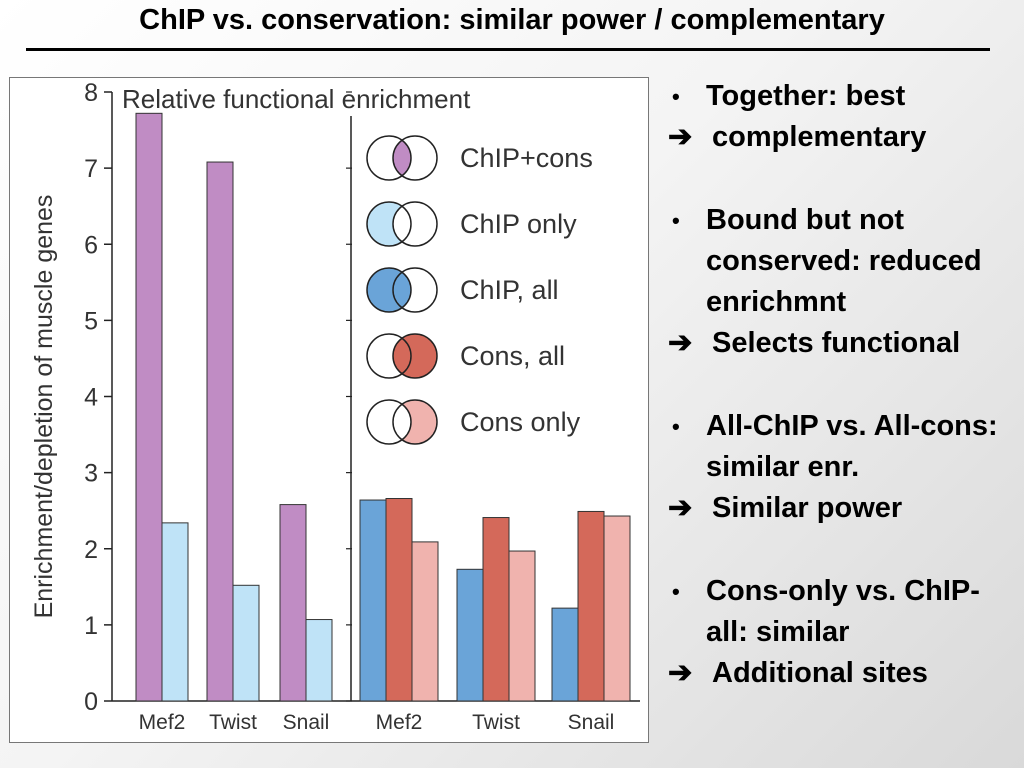  I want to click on conclusion-text: complementary, so click(819, 137).